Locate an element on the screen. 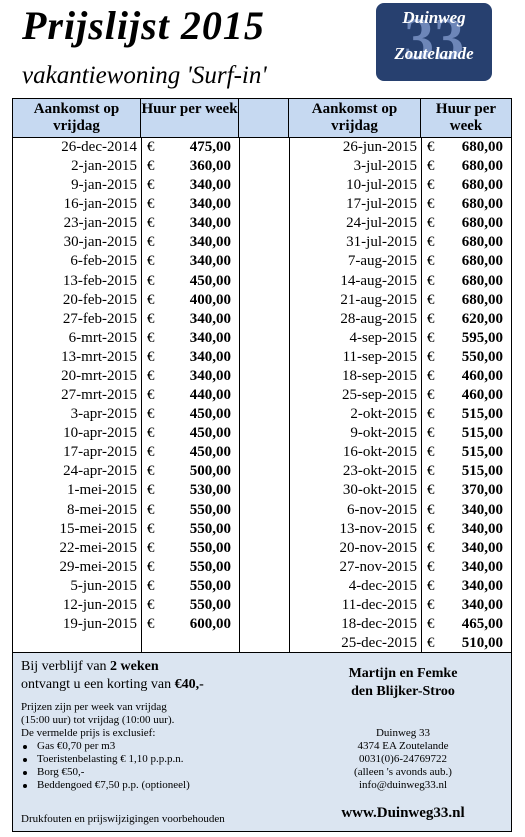  bullet: Borg €50,- is located at coordinates (105, 772).